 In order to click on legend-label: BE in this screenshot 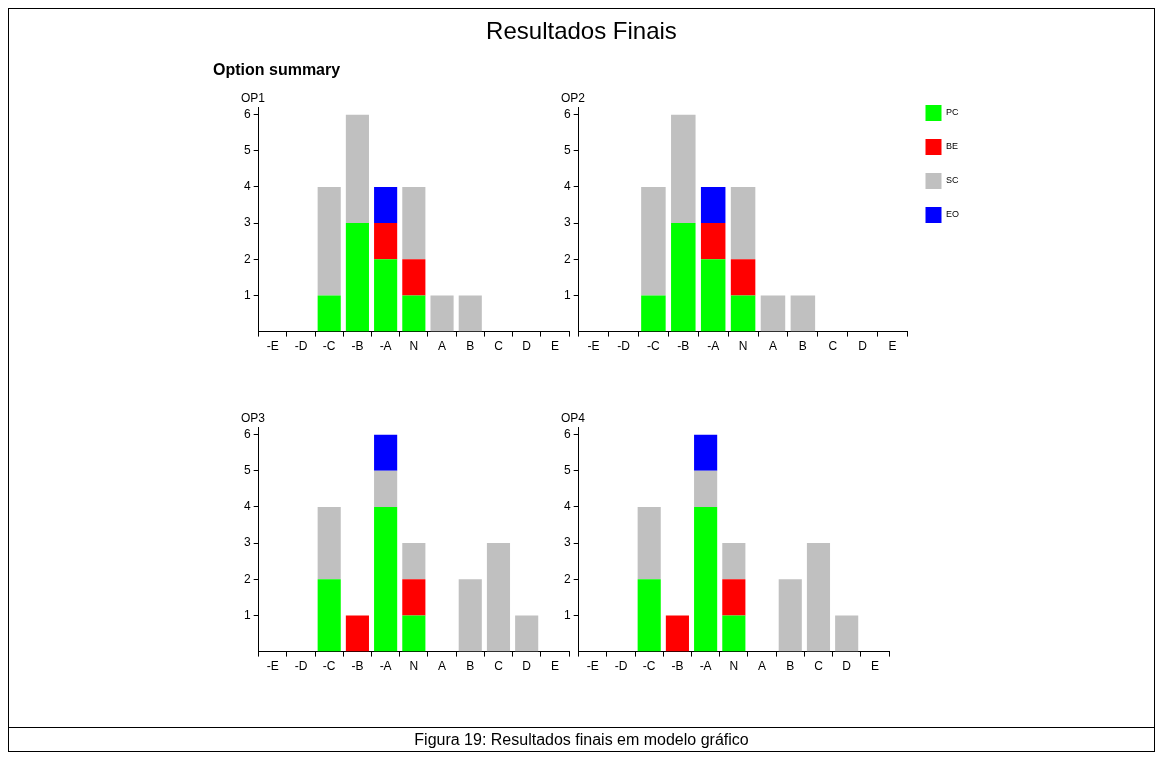, I will do `click(952, 146)`.